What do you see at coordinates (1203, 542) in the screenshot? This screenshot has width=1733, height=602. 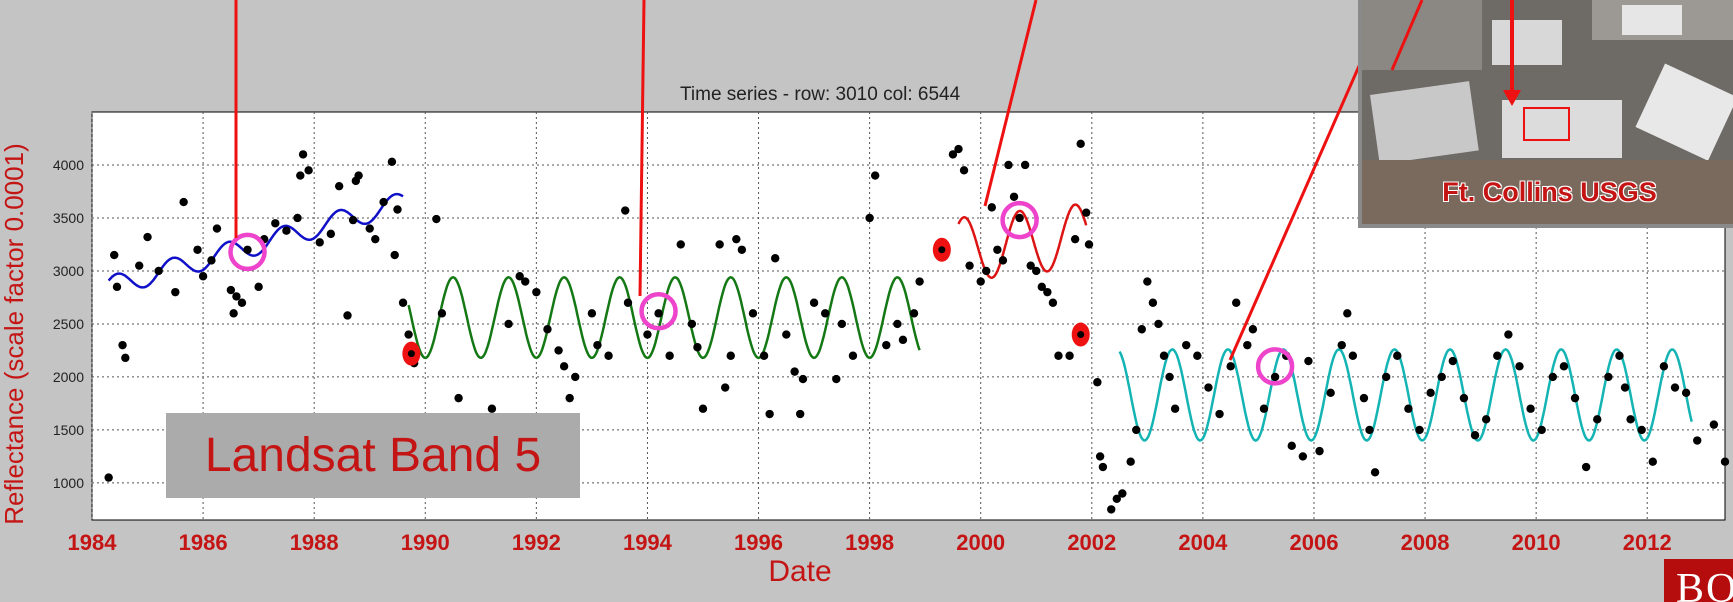 I see `x-tick-label: 2004` at bounding box center [1203, 542].